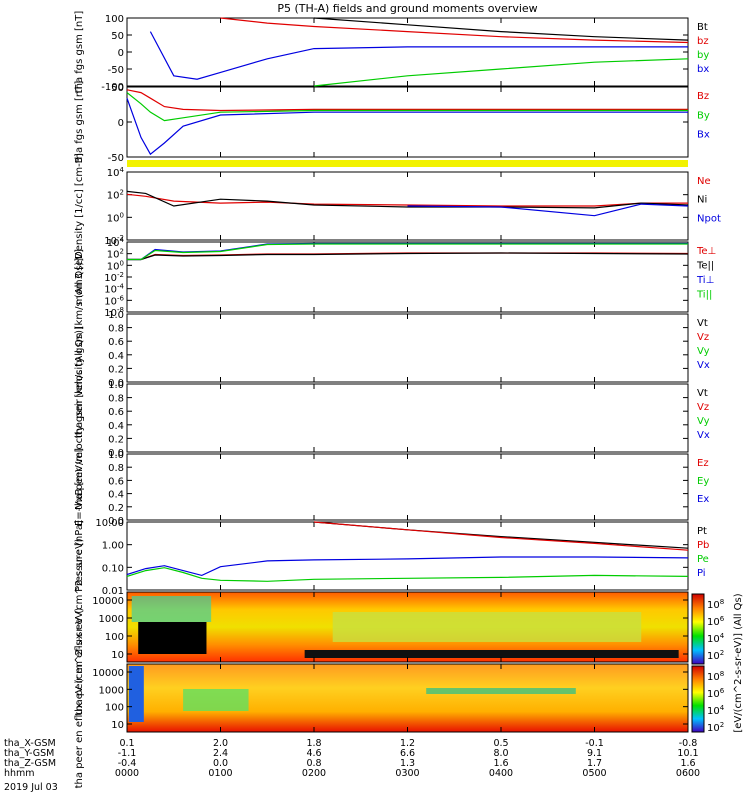  I want to click on legend-entry: Pe, so click(703, 559).